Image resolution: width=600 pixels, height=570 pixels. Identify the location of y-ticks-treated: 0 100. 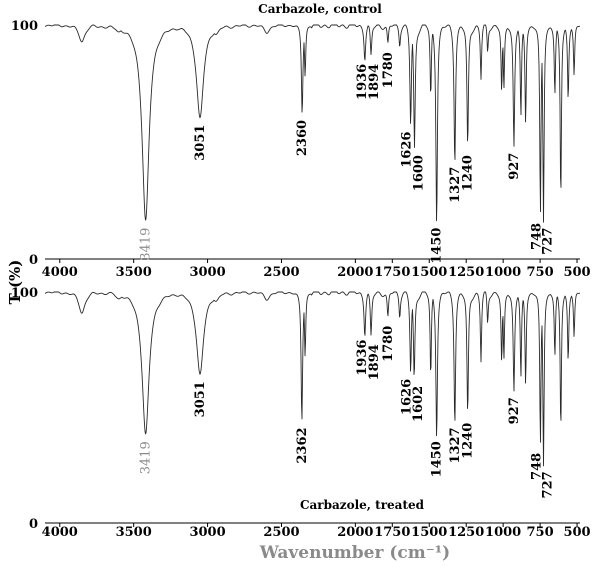
(24, 409).